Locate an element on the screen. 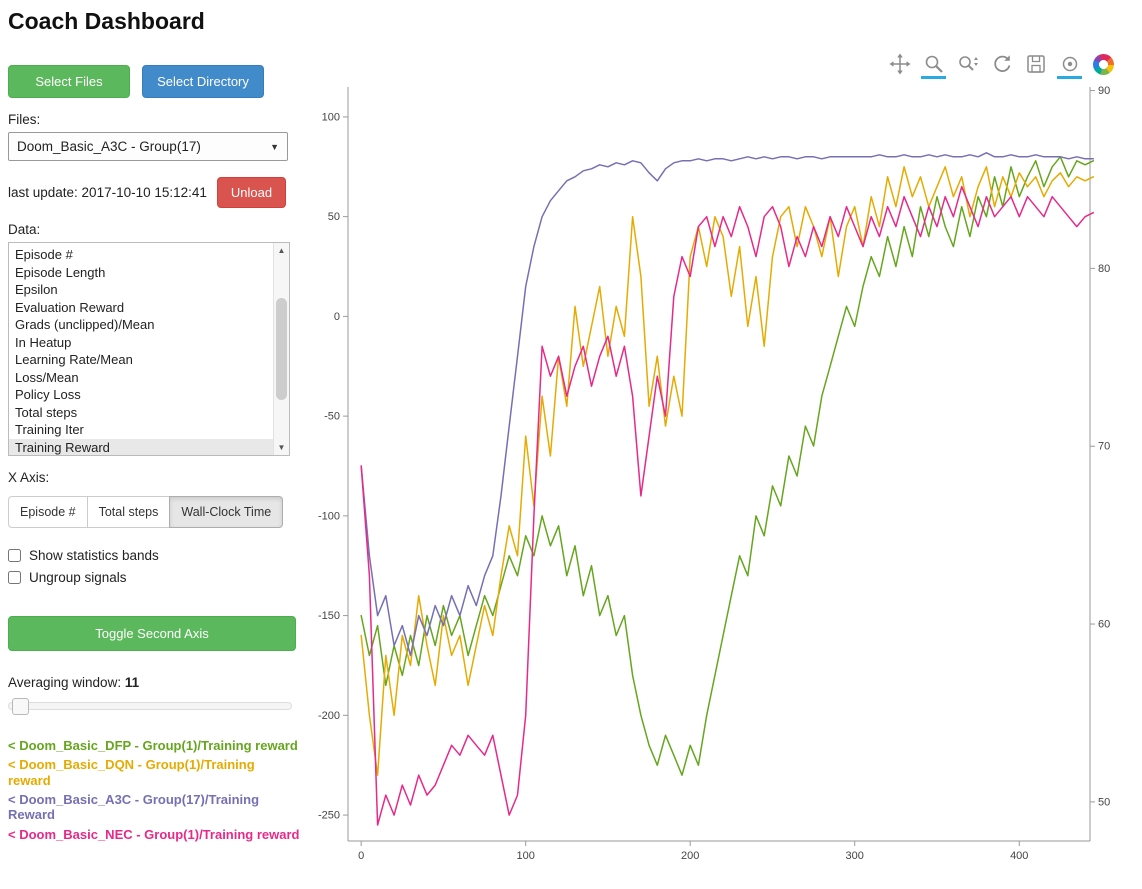 This screenshot has width=1142, height=889. data-list-item-episode: Episode # is located at coordinates (44, 254).